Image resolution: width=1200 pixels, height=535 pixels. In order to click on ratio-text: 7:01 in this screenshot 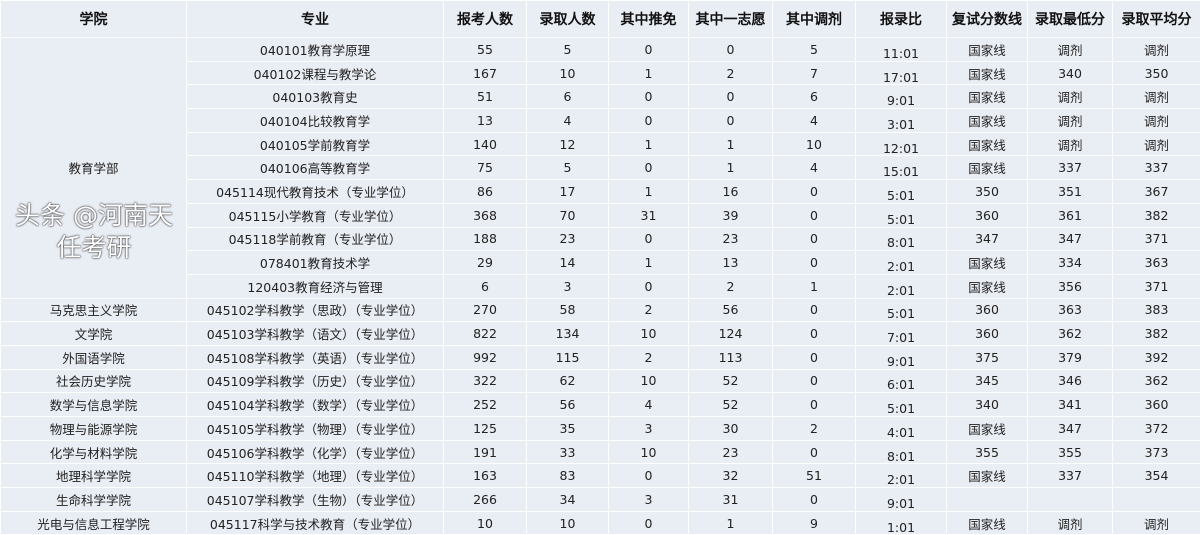, I will do `click(901, 338)`.